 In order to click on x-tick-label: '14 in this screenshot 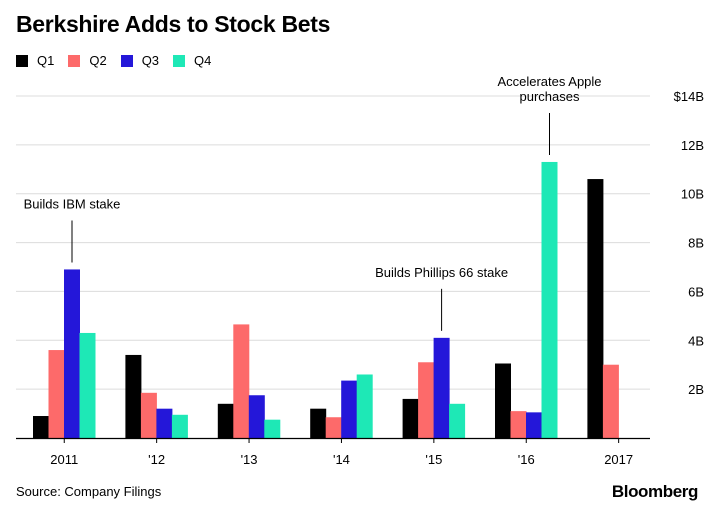, I will do `click(341, 459)`.